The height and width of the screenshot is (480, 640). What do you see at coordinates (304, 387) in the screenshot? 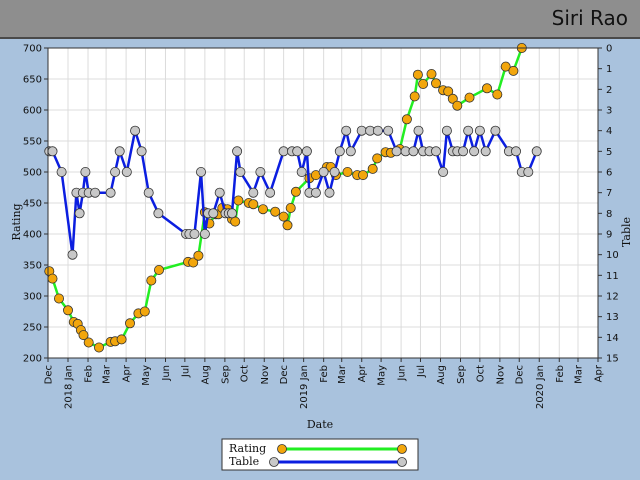
I see `x-tick-label: 2019 Jan` at bounding box center [304, 387].